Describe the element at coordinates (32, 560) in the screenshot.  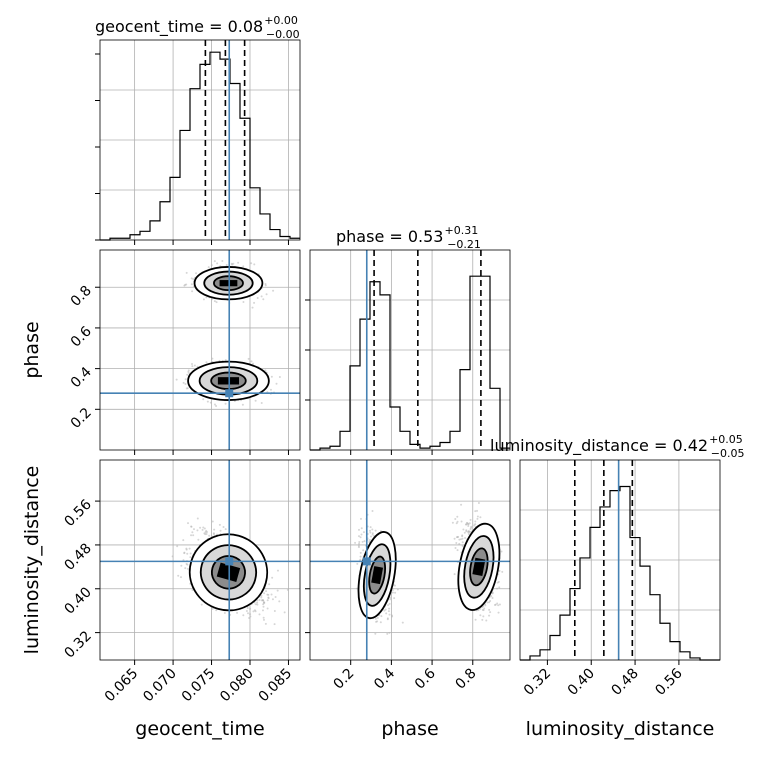
I see `ylabel-luminosity-distance: luminosity_distance` at that location.